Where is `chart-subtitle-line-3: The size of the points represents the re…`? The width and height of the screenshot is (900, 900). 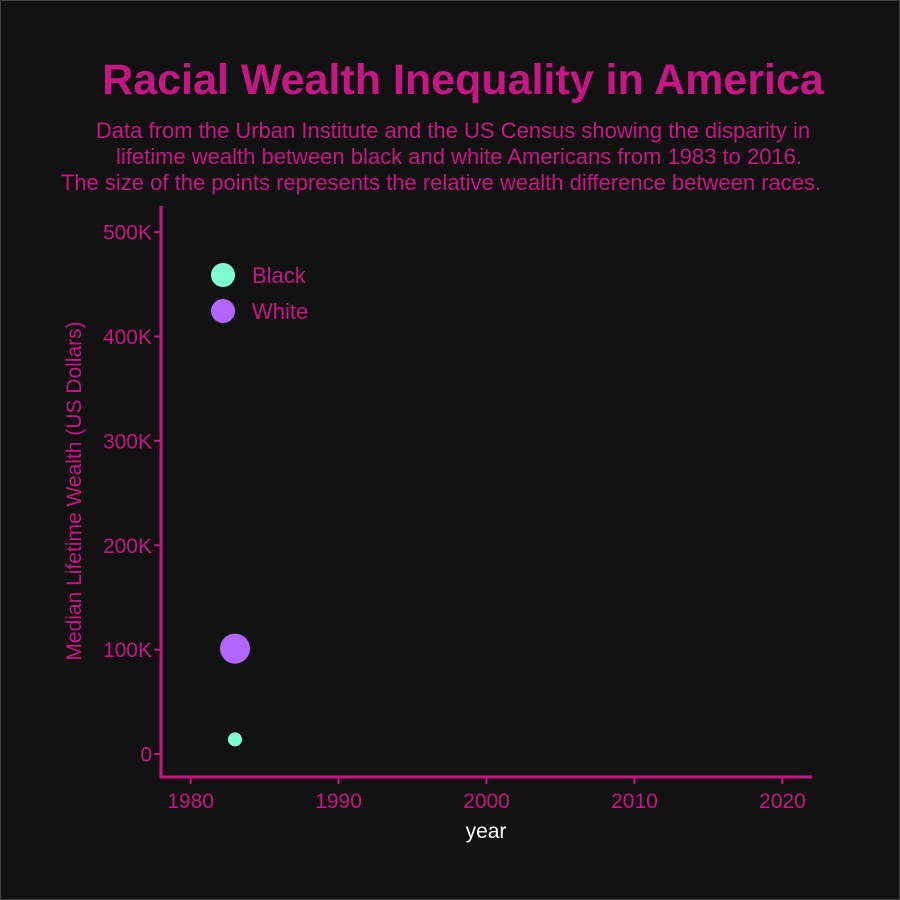 chart-subtitle-line-3: The size of the points represents the re… is located at coordinates (441, 182).